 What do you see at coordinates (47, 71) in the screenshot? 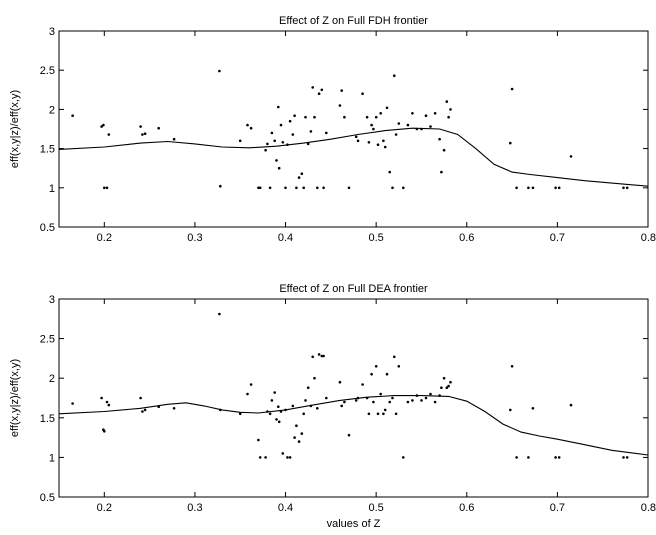
I see `fdh-y-tick-label: 2.5` at bounding box center [47, 71].